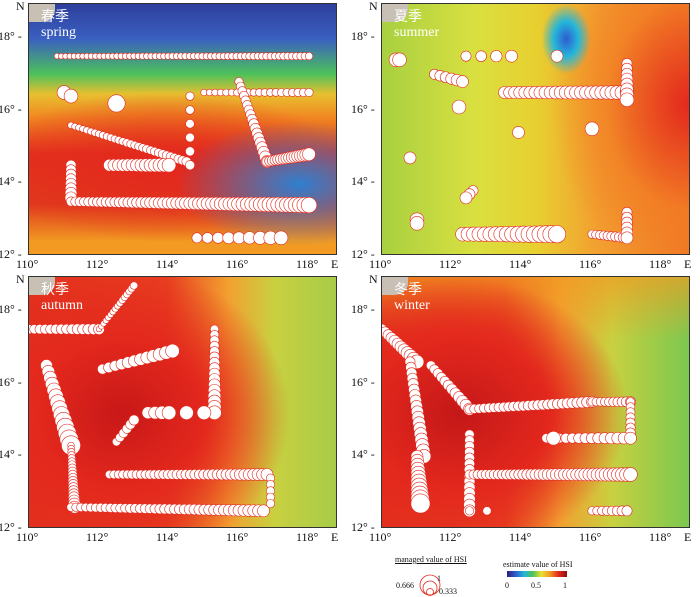  Describe the element at coordinates (62, 305) in the screenshot. I see `season-en: autumn` at that location.